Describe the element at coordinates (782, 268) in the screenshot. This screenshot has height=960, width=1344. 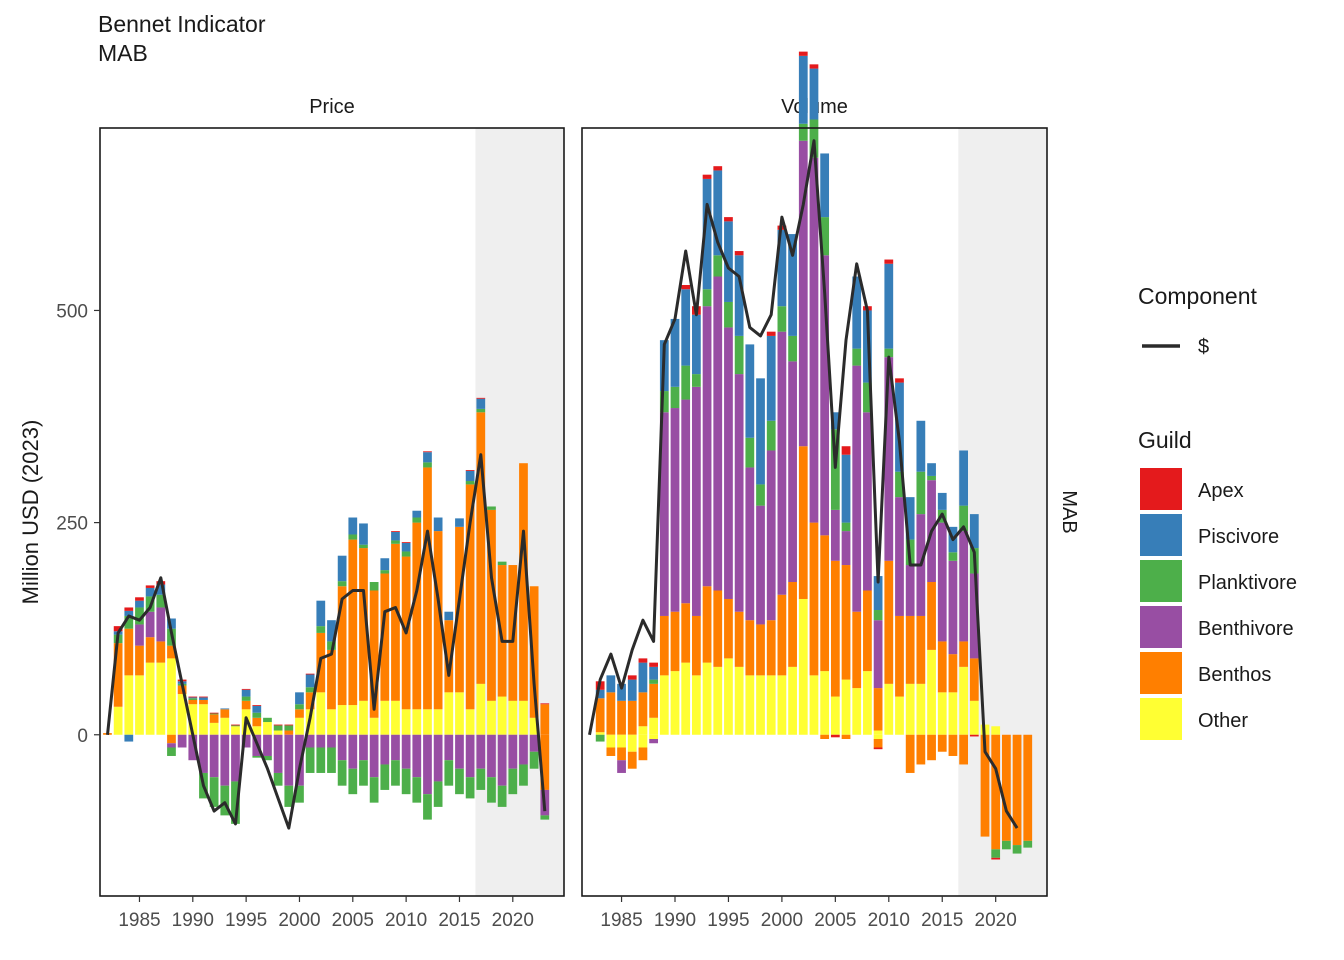
I see `bar-volume-2000-piscivore` at that location.